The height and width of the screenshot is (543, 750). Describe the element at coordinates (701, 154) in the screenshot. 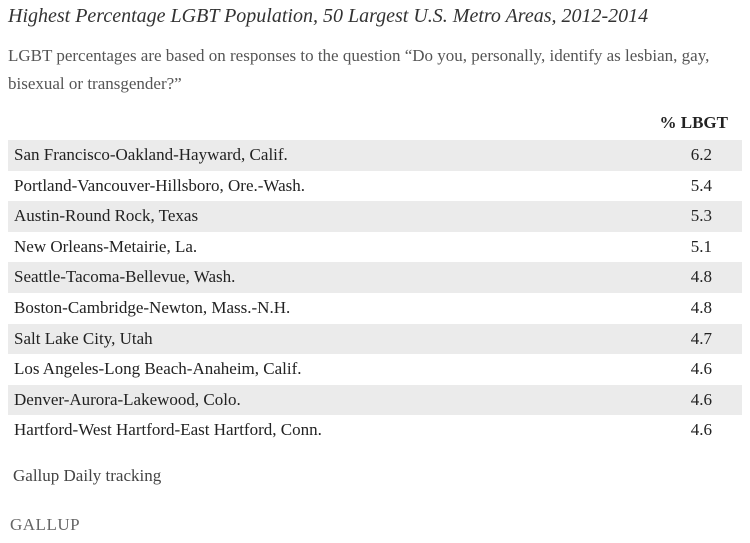

I see `lgbt-percent: 6.2` at that location.